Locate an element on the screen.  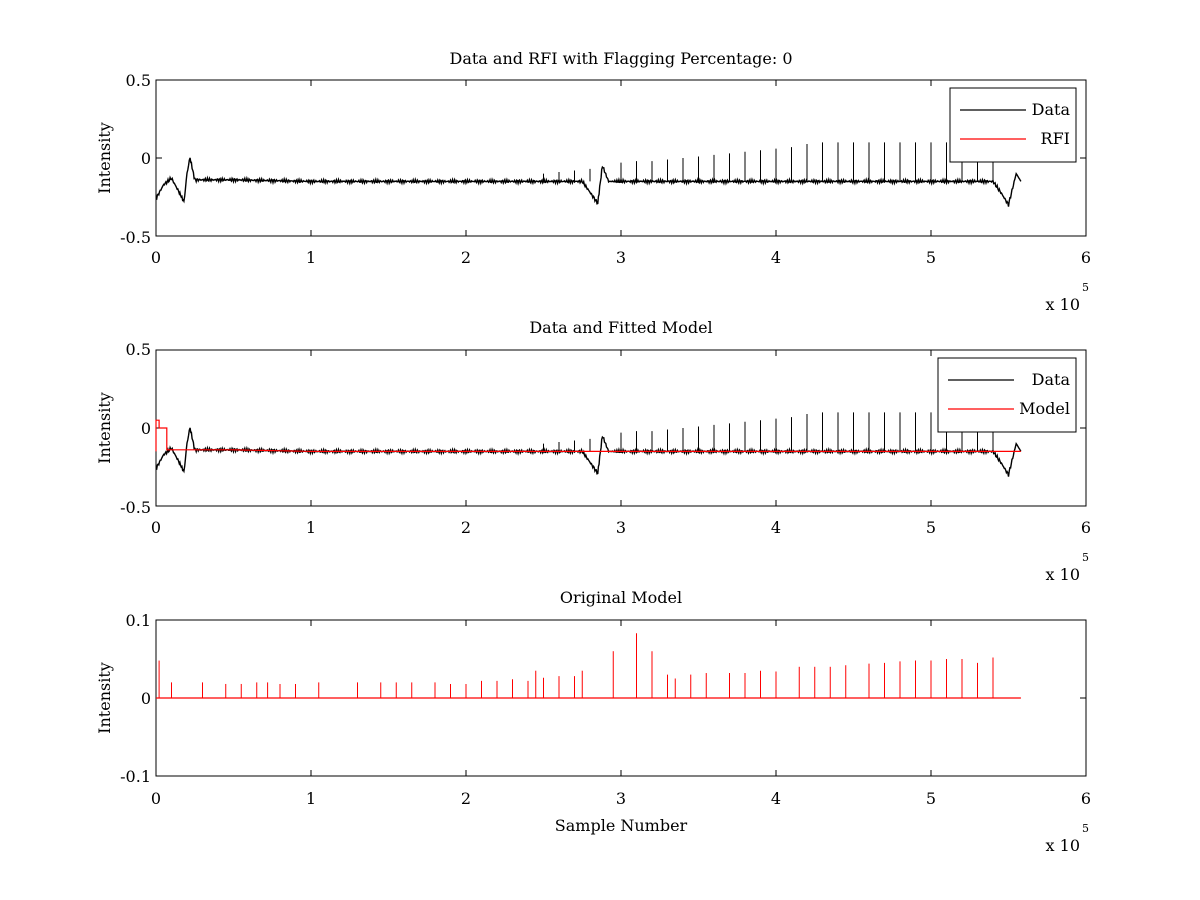
panel-1-xtick-3: 3 is located at coordinates (621, 257).